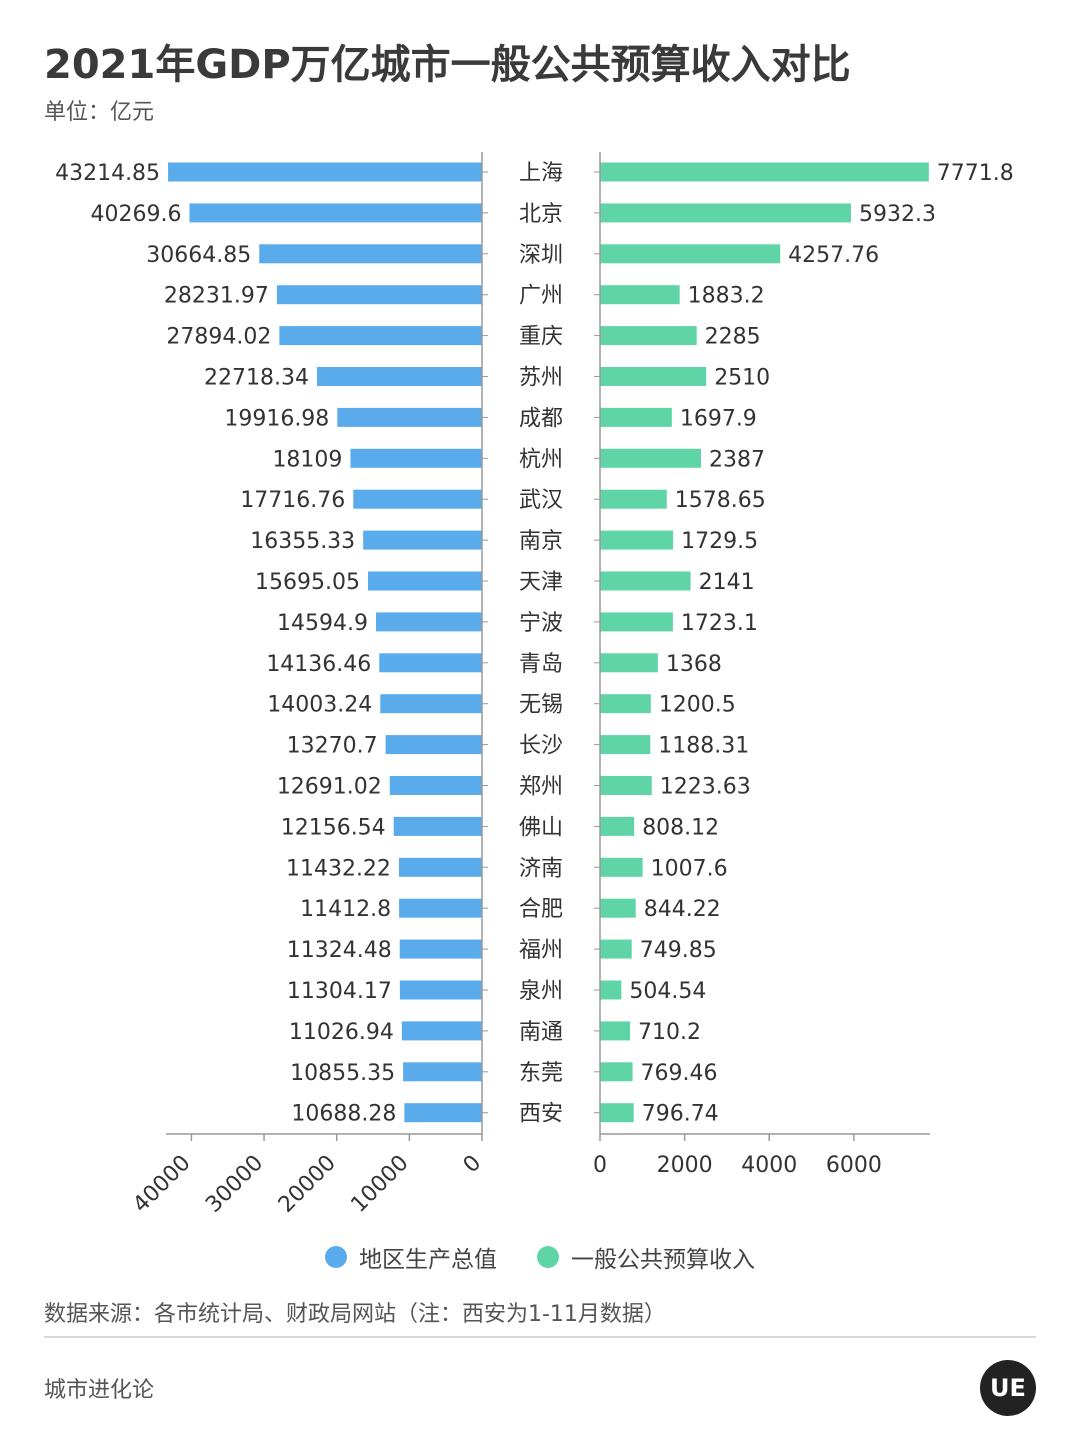 This screenshot has width=1080, height=1440. Describe the element at coordinates (541, 296) in the screenshot. I see `city-label: 广州` at that location.